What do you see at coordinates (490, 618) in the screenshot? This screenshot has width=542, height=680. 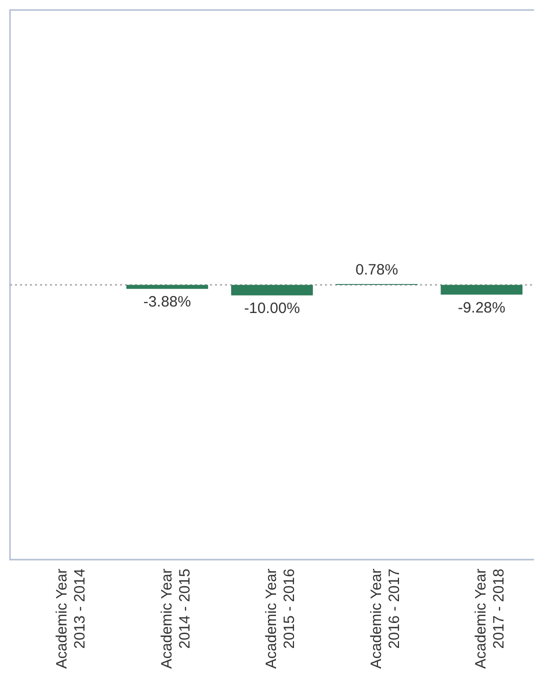 I see `x-tick-label: Academic Year 2017 - 2018` at bounding box center [490, 618].